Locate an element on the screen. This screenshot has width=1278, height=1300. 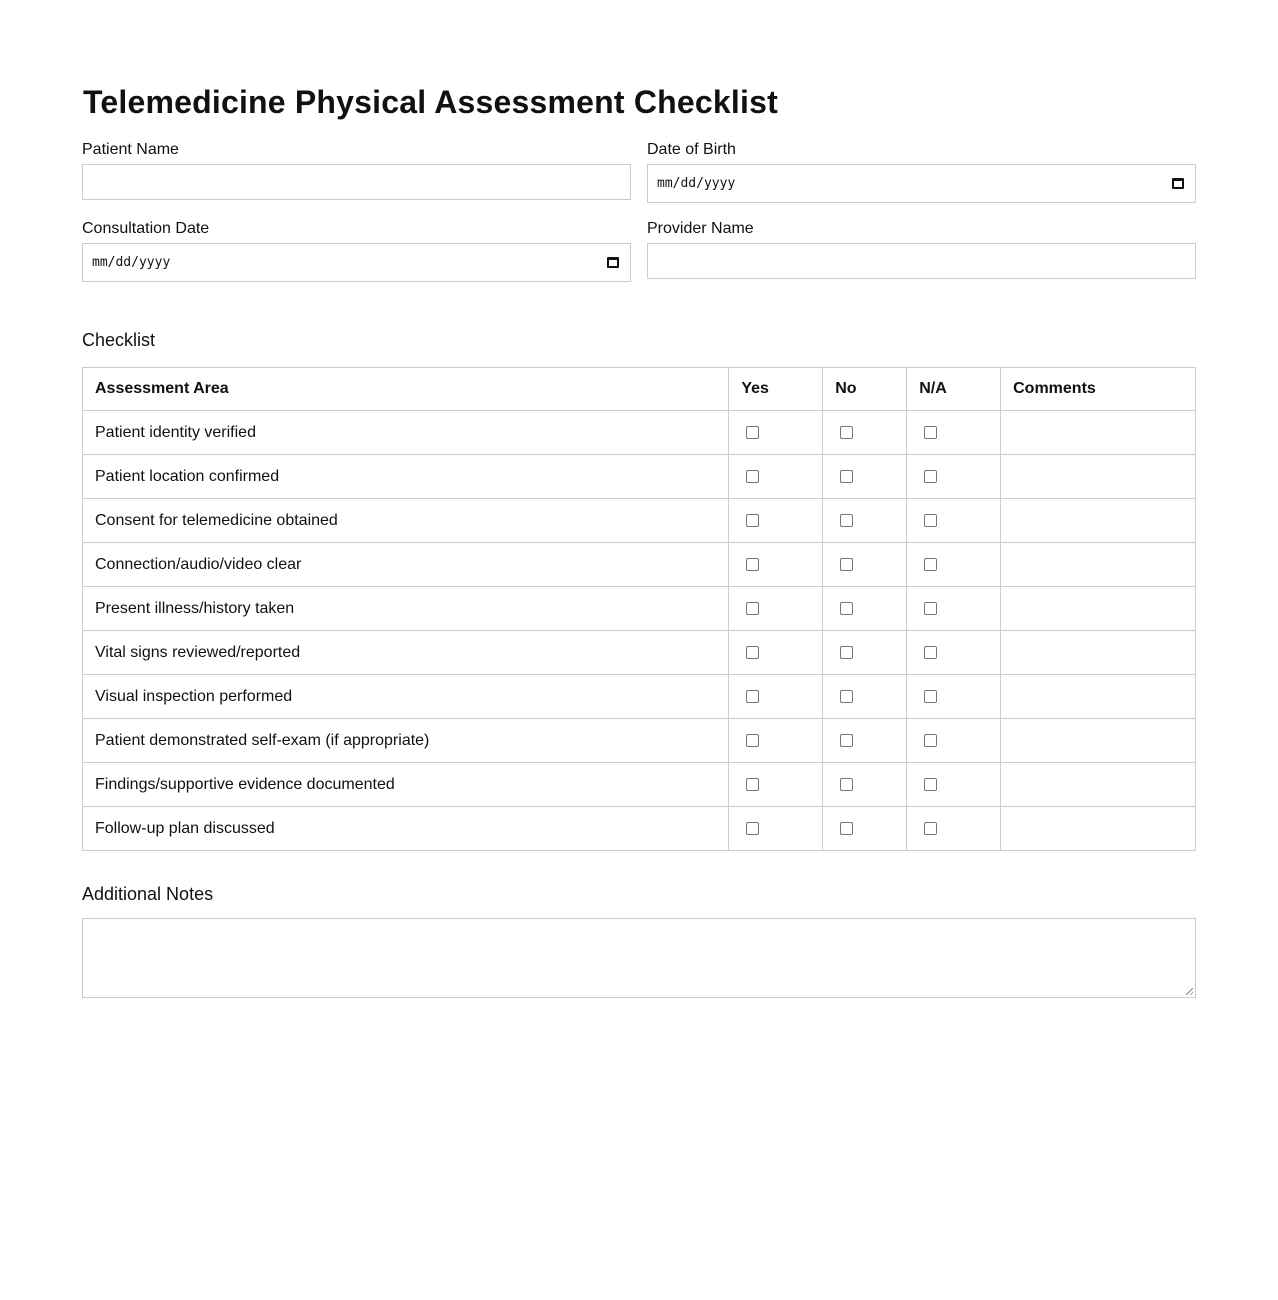
col-no: No is located at coordinates (865, 389).